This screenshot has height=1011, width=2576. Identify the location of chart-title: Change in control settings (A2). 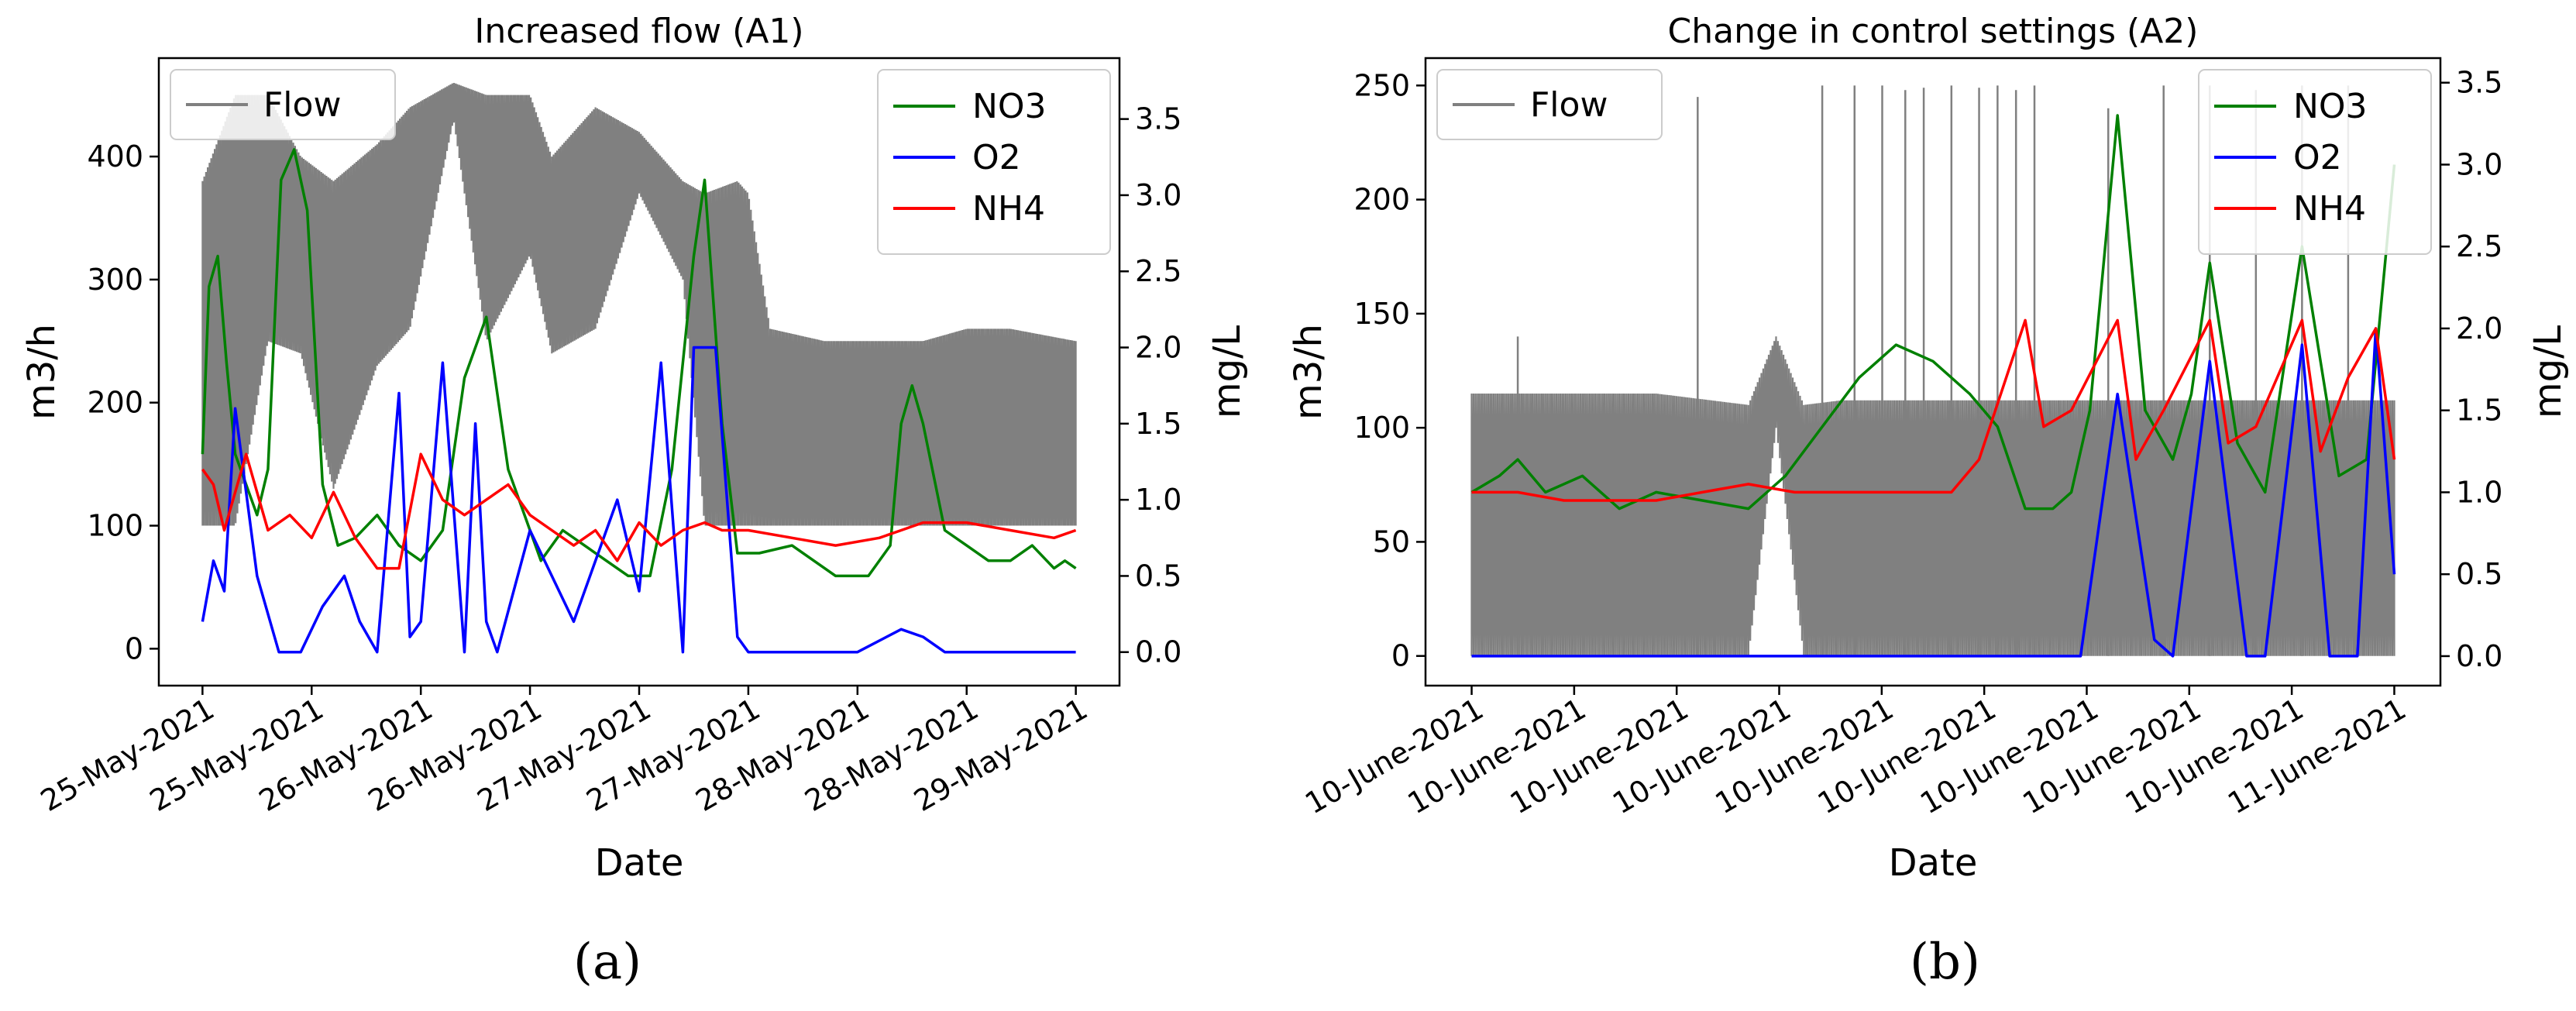
(1933, 31).